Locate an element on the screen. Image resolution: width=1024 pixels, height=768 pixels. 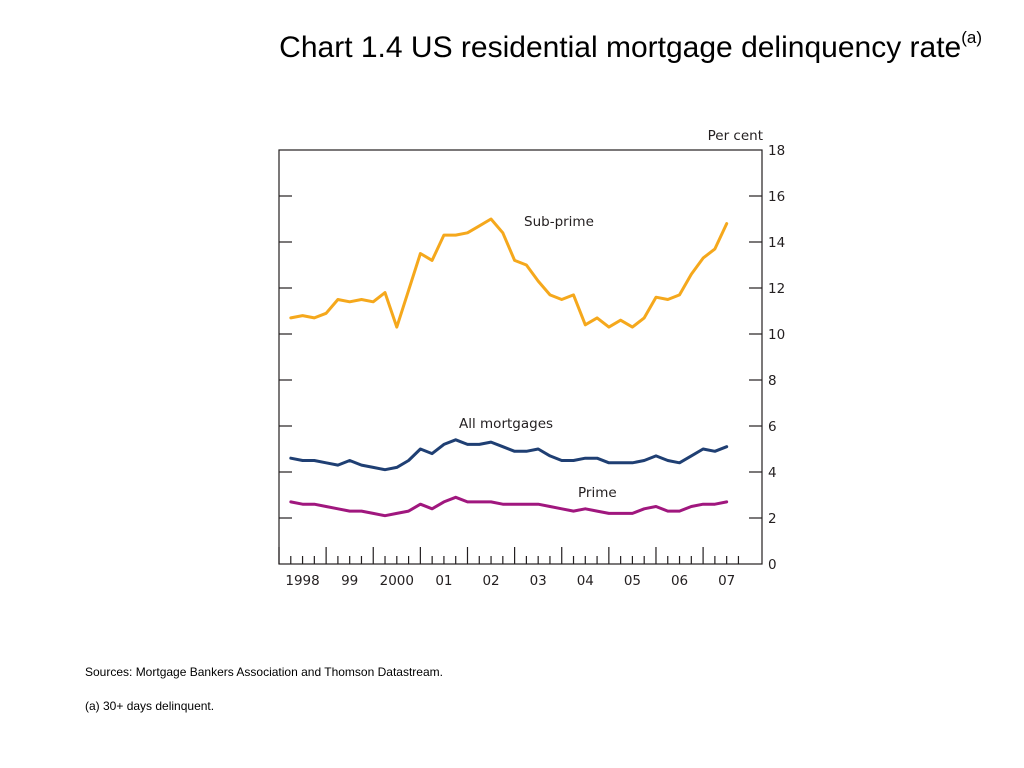
y-tick-label: 4 is located at coordinates (772, 473).